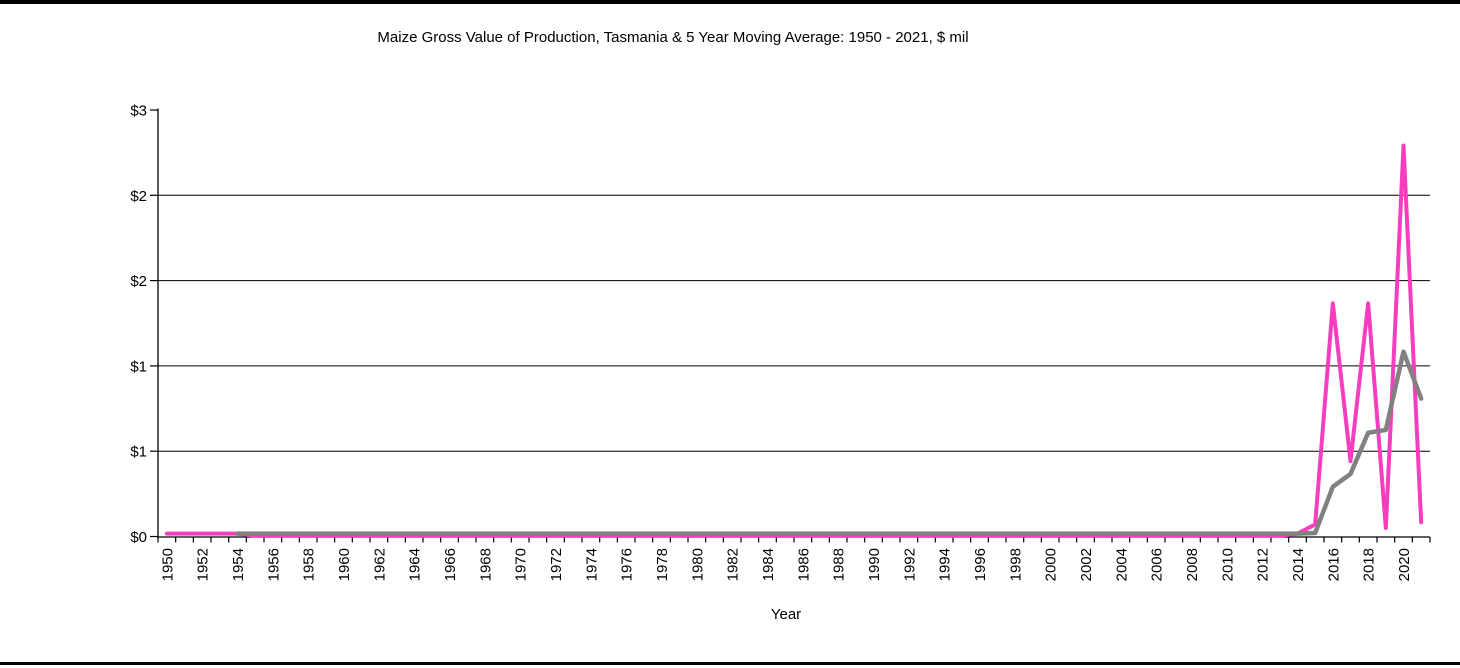 Image resolution: width=1460 pixels, height=668 pixels. Describe the element at coordinates (627, 564) in the screenshot. I see `x-tick-label: 1976` at that location.